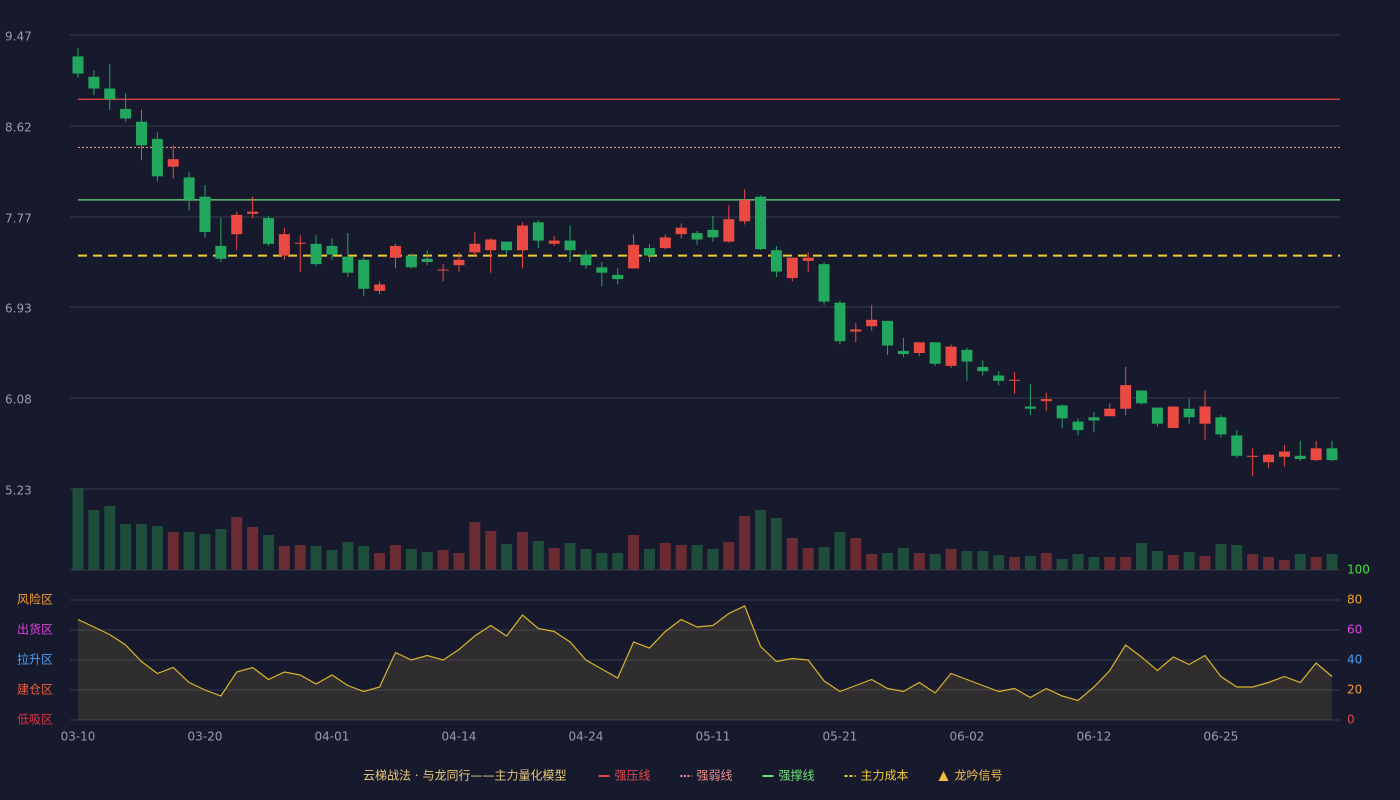 The image size is (1400, 800). I want to click on zone-label: 风险区, so click(35, 599).